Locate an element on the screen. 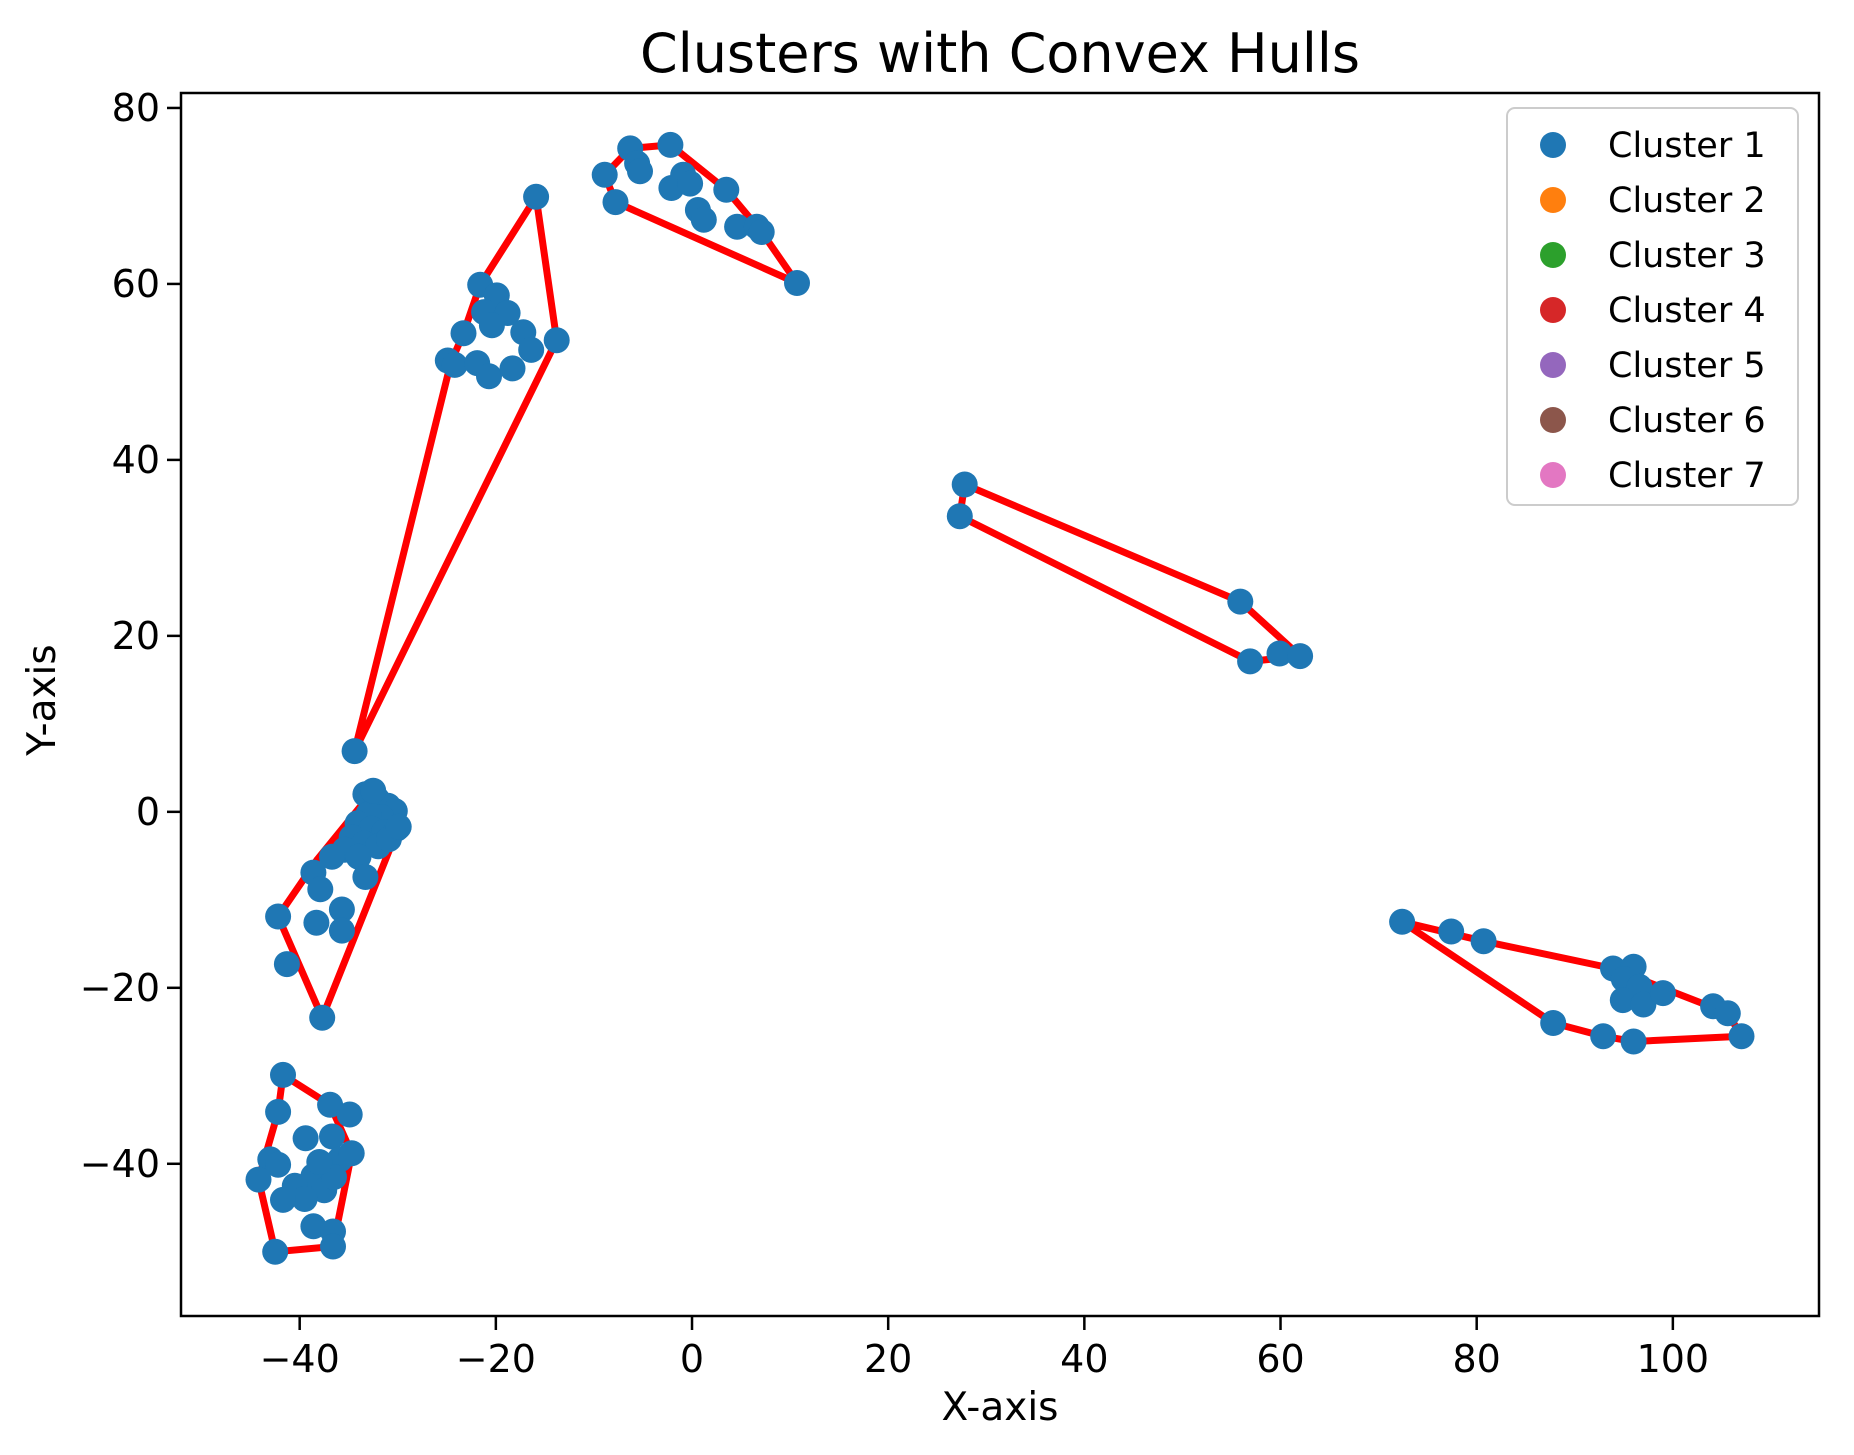  x-tick-label: 40 is located at coordinates (1084, 1359).